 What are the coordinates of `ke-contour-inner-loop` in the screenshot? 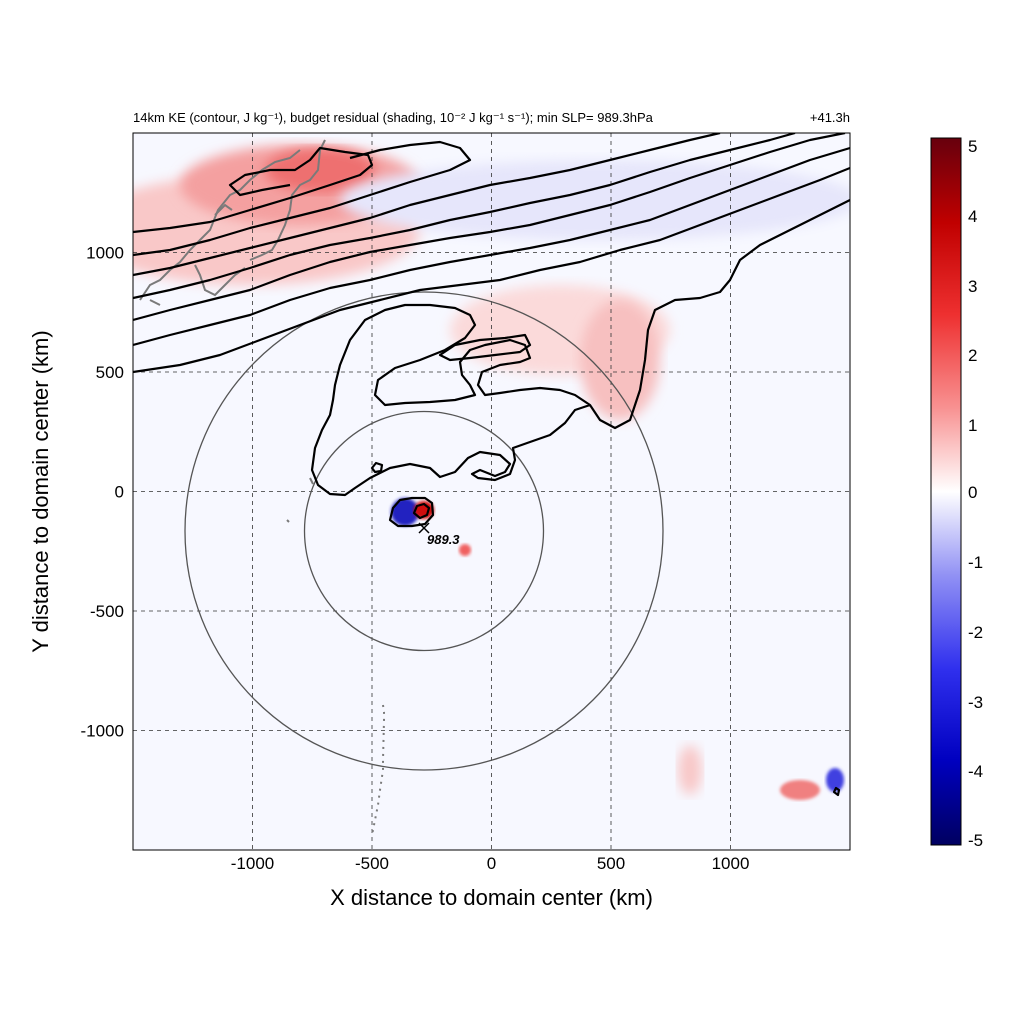 It's located at (485, 347).